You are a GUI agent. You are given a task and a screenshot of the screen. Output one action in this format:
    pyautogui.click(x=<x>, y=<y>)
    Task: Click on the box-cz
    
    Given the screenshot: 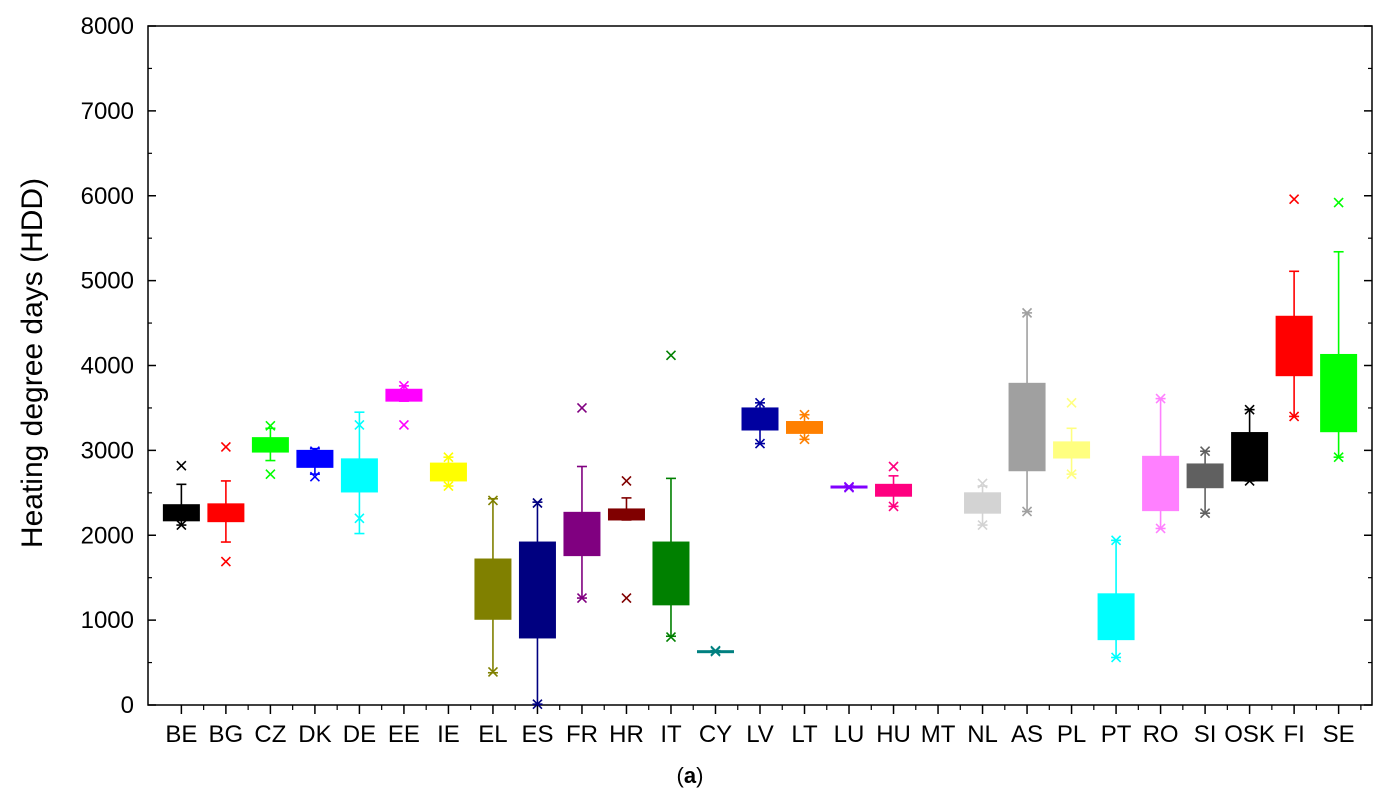 What is the action you would take?
    pyautogui.click(x=270, y=449)
    